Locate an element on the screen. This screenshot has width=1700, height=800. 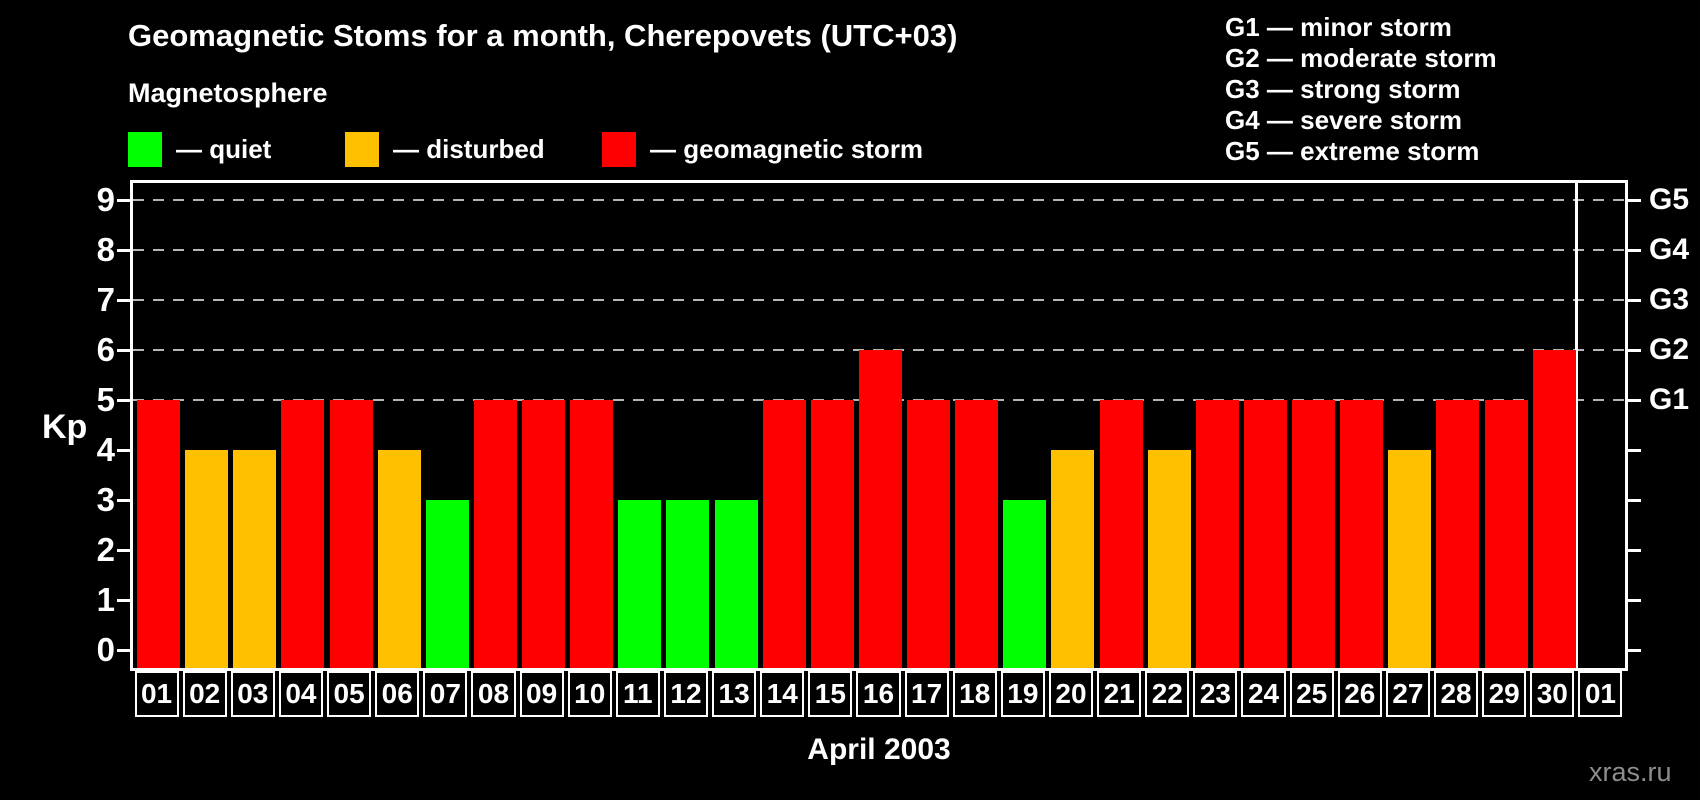
right-axis-label-g1: G1 is located at coordinates (1669, 399).